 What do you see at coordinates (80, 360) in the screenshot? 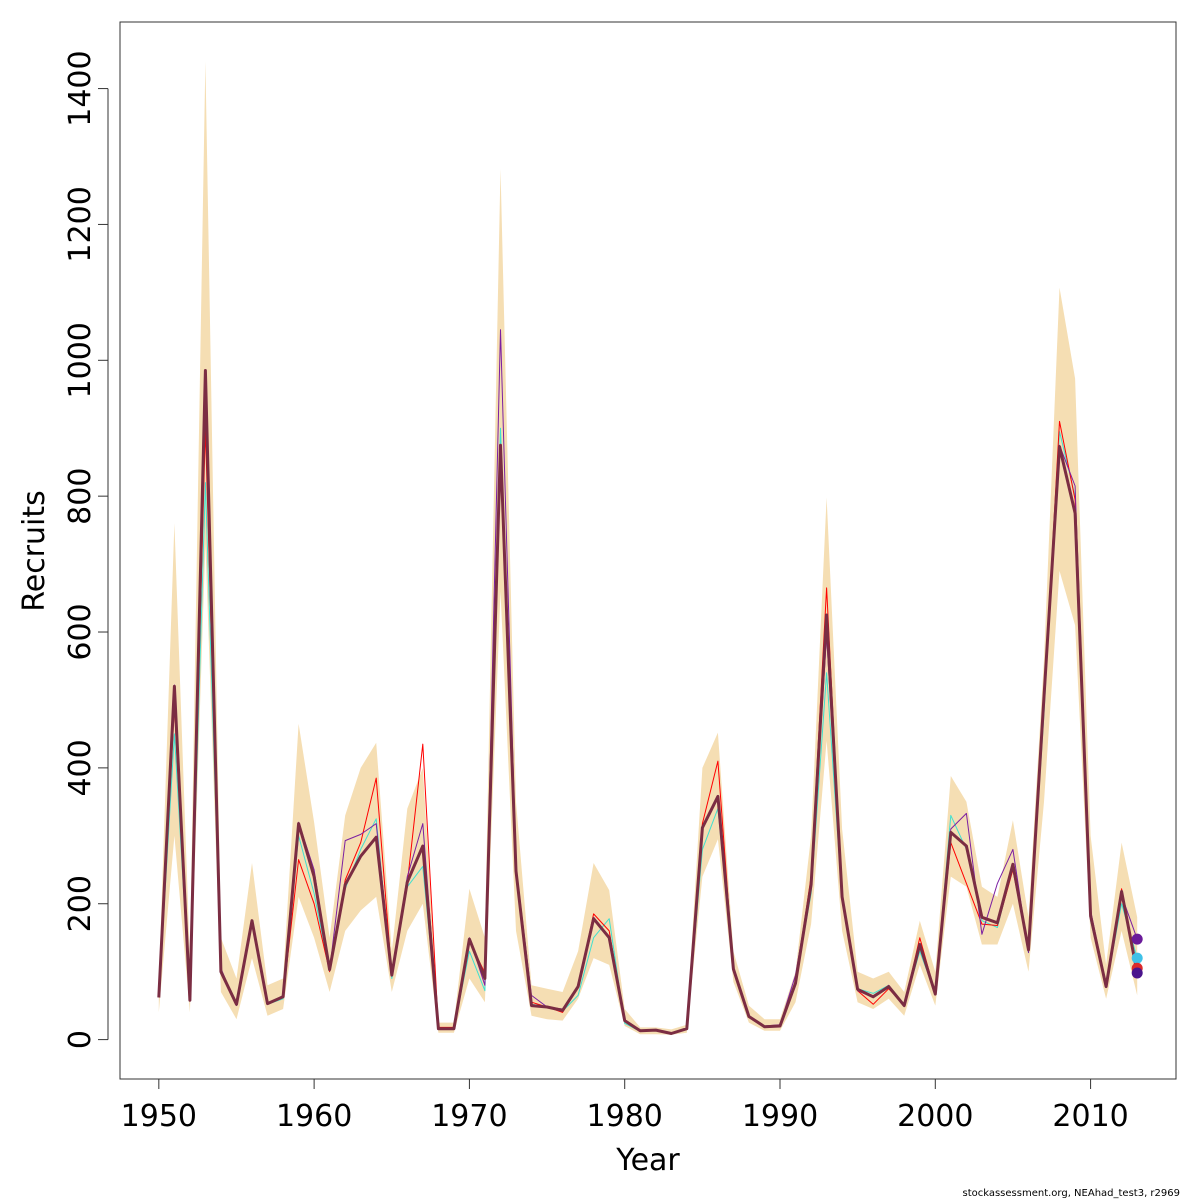
I see `y-tick-label: 1000` at bounding box center [80, 360].